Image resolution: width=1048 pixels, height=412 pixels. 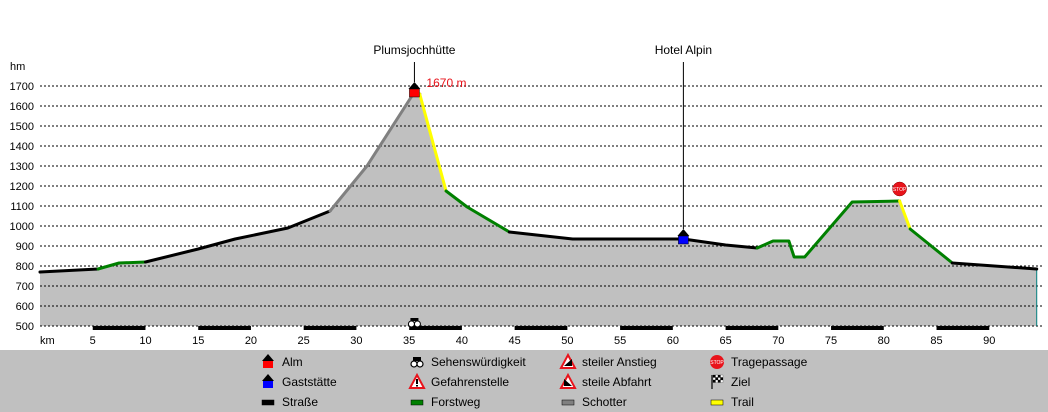 I want to click on y-tick-label: 1700, so click(x=22, y=87).